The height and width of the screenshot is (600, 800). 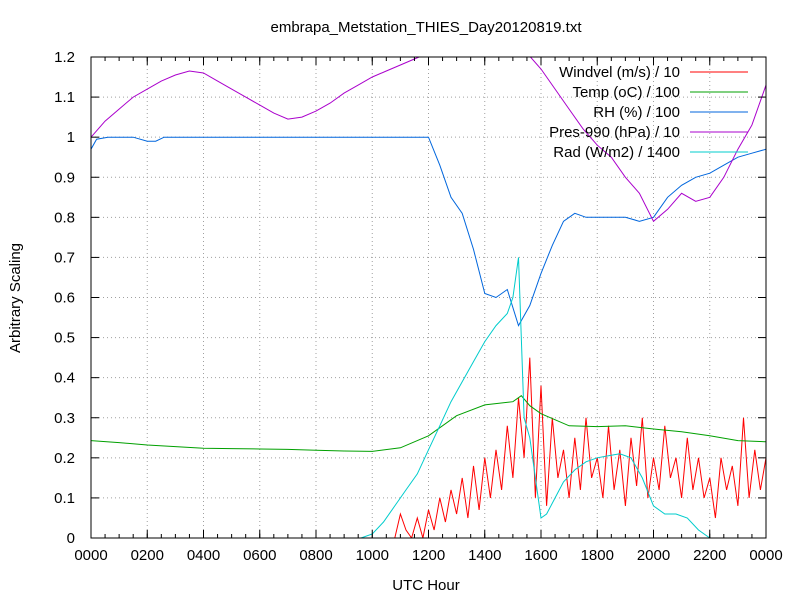 What do you see at coordinates (597, 555) in the screenshot?
I see `x-tick-label: 1800` at bounding box center [597, 555].